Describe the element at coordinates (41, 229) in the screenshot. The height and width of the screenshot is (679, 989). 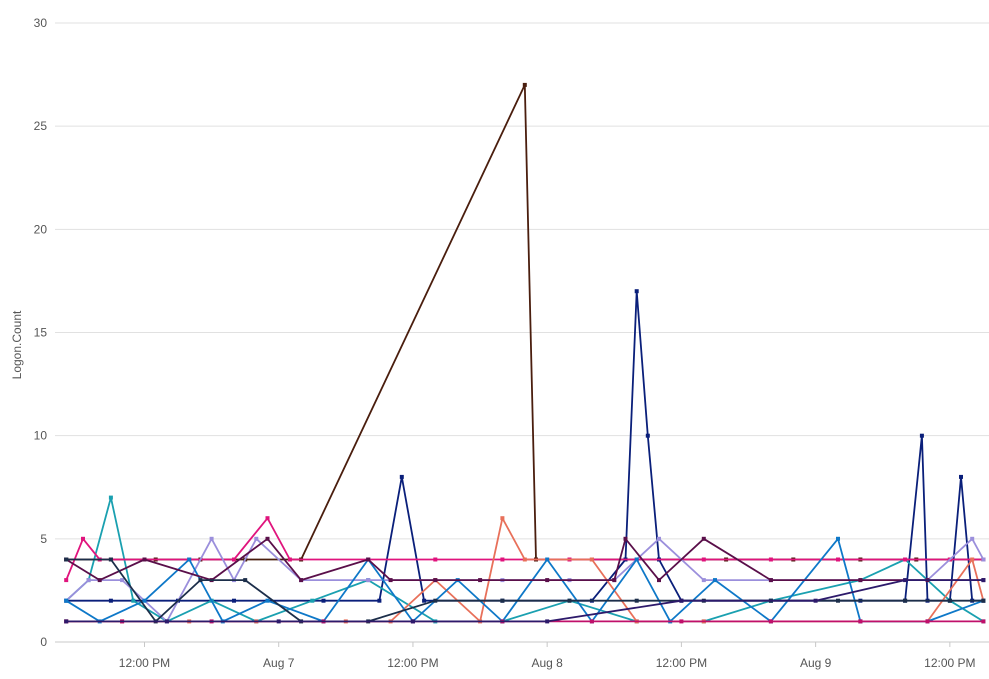
I see `y-tick-label: 20` at that location.